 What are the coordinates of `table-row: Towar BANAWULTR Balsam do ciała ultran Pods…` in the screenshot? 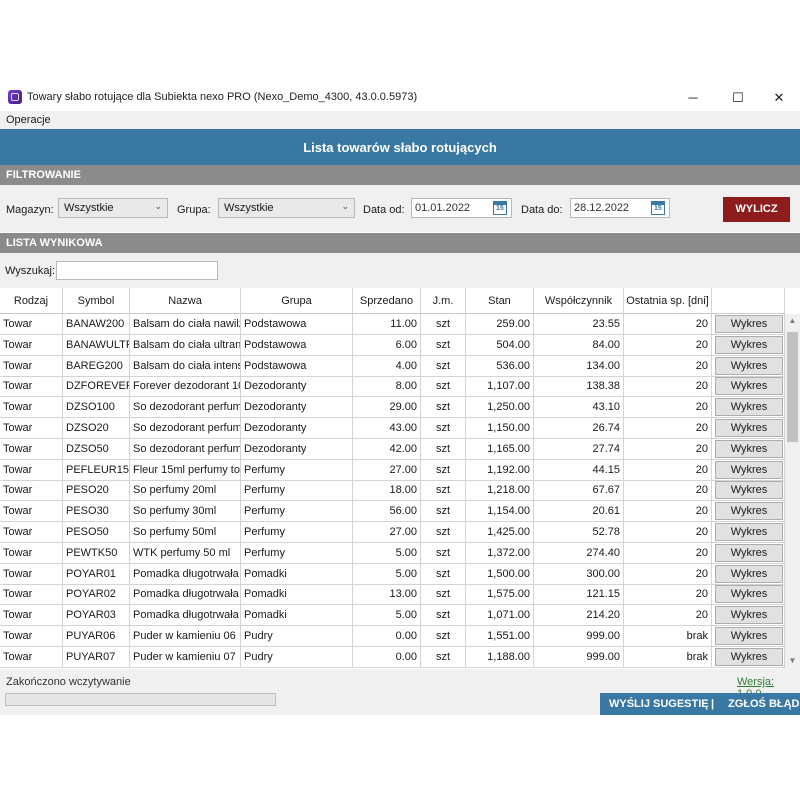 It's located at (392, 345).